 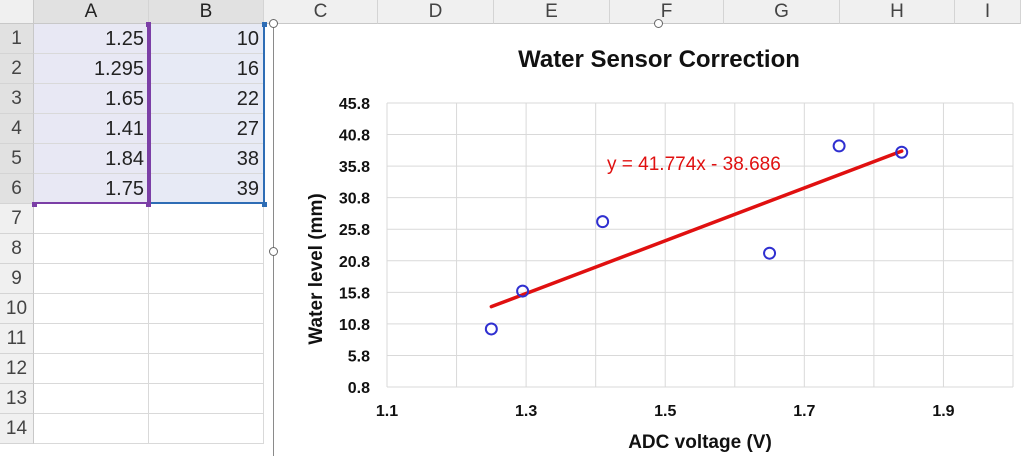 What do you see at coordinates (694, 164) in the screenshot?
I see `trendline-equation: y = 41.774x - 38.686` at bounding box center [694, 164].